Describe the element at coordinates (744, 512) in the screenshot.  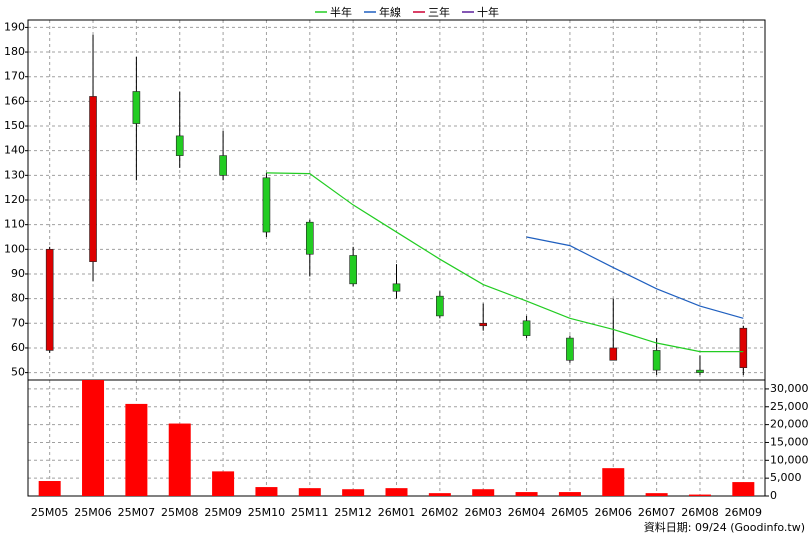
I see `x-tick-label: 26M09` at that location.